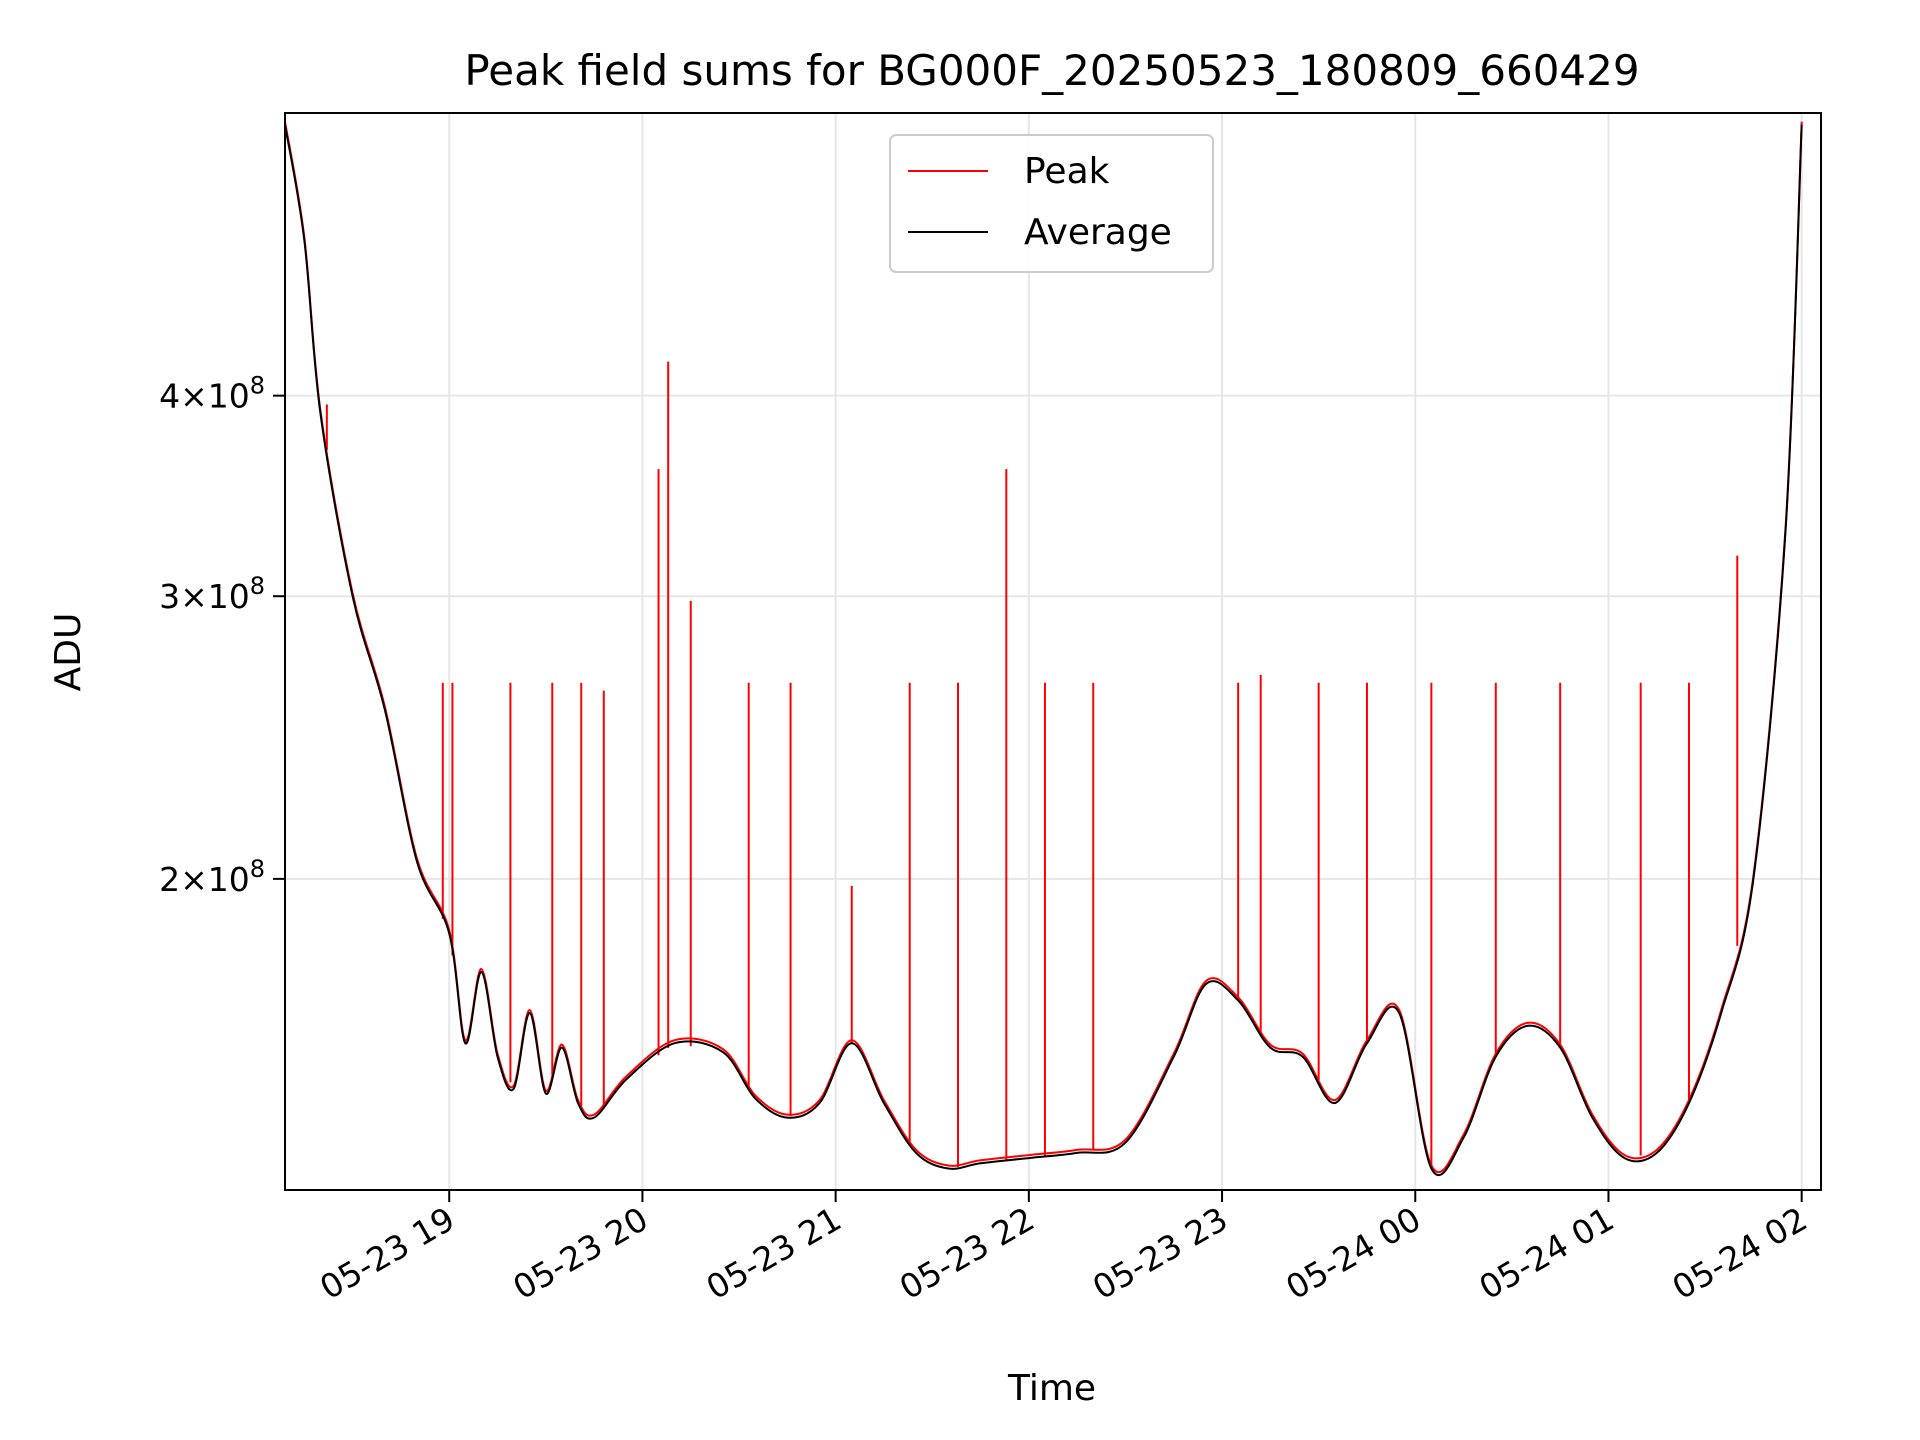  What do you see at coordinates (68, 652) in the screenshot?
I see `y-axis-label: ADU` at bounding box center [68, 652].